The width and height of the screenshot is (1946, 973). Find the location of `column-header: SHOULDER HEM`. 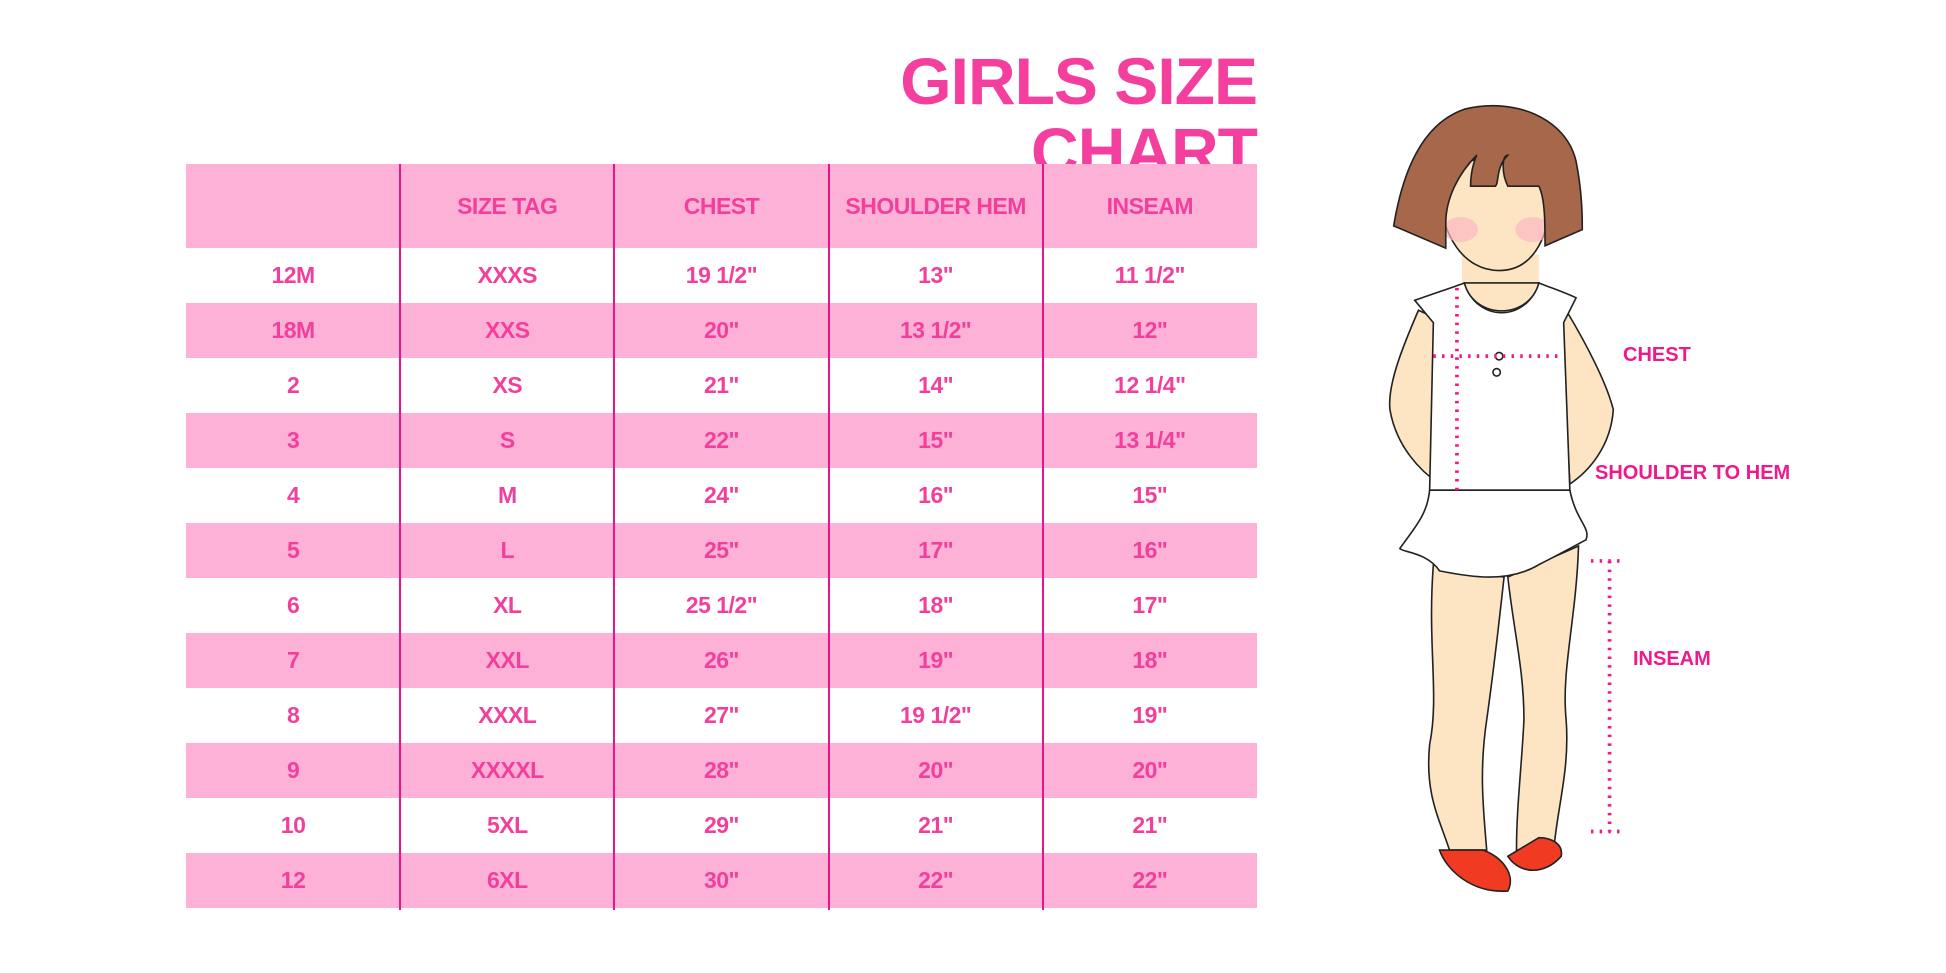

column-header: SHOULDER HEM is located at coordinates (935, 205).